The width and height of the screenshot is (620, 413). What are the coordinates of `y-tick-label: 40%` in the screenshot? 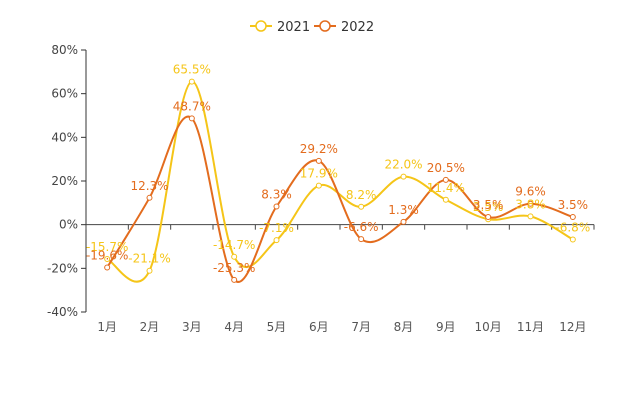 It's located at (64, 137).